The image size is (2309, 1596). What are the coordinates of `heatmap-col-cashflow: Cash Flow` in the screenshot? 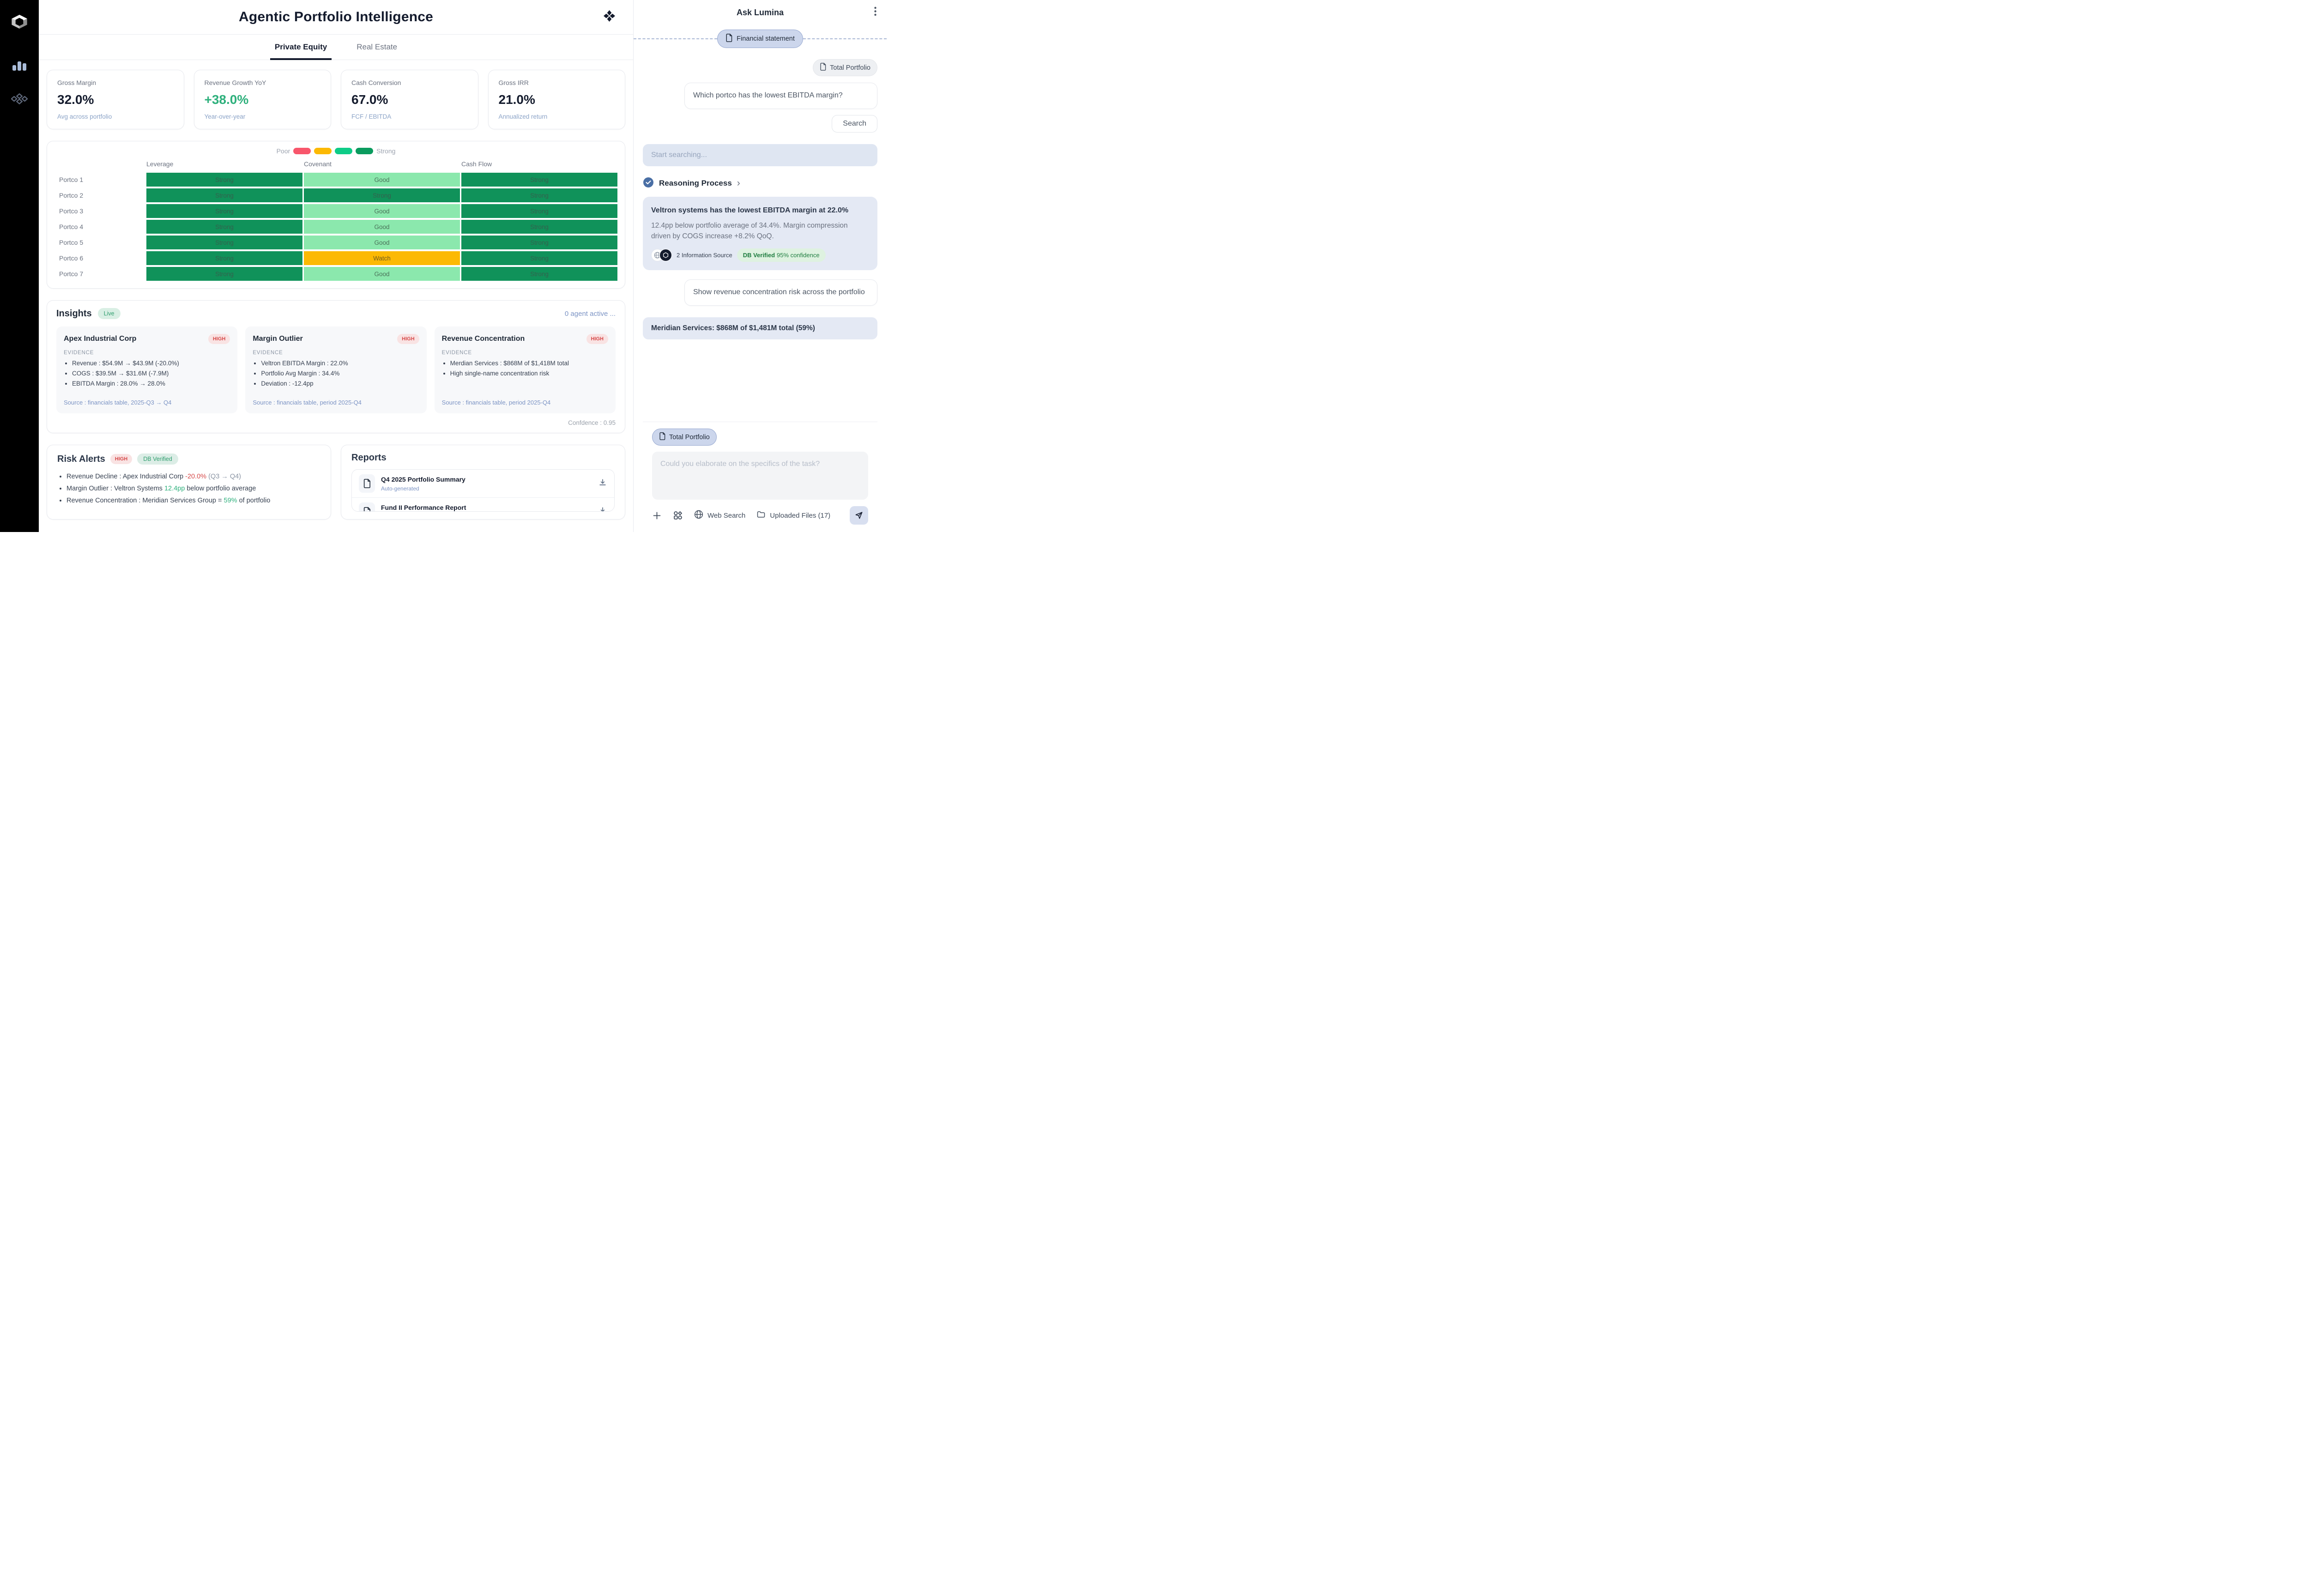 It's located at (476, 164).